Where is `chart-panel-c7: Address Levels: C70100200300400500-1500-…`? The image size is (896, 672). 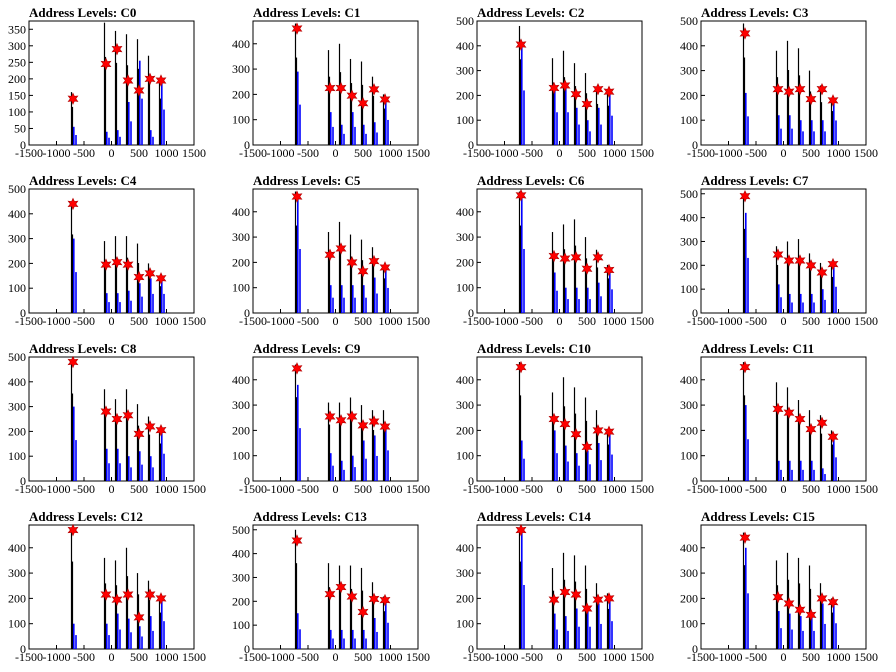
chart-panel-c7: Address Levels: C70100200300400500-1500-… is located at coordinates (779, 250).